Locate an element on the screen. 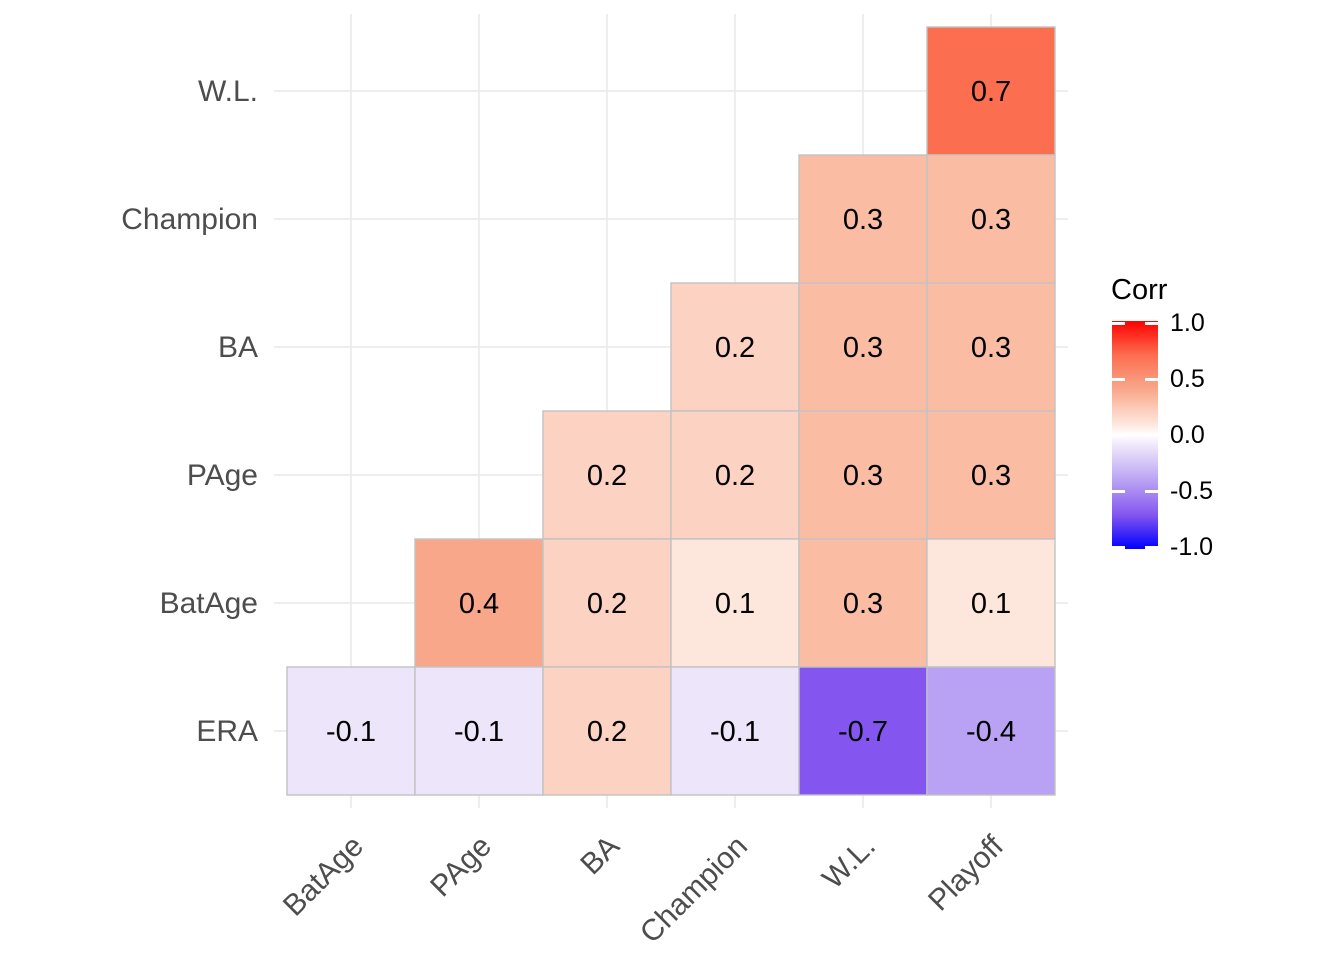 This screenshot has height=960, width=1344. y-axis-label: PAge is located at coordinates (222, 475).